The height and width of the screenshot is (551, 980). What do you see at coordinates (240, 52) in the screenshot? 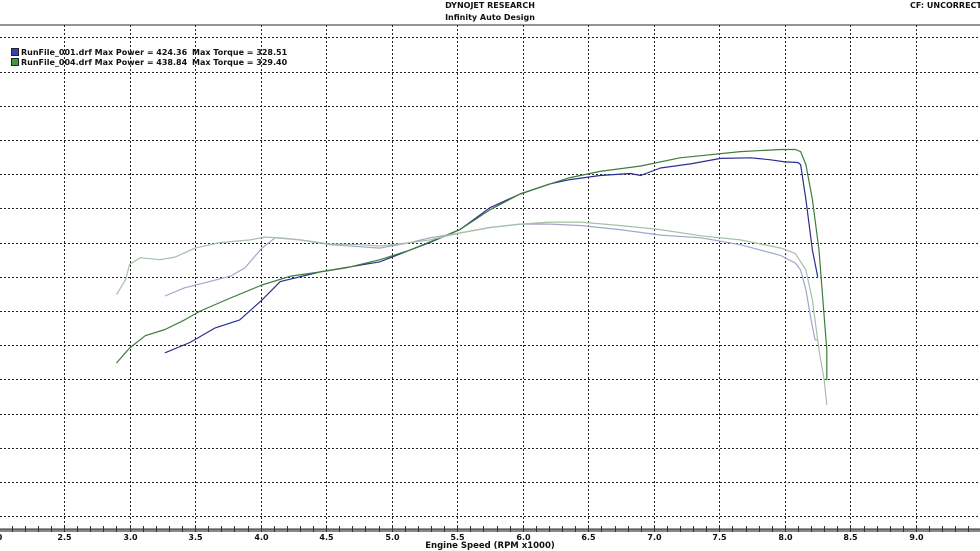
I see `legend-torque-text: Max Torque = 328.51` at bounding box center [240, 52].